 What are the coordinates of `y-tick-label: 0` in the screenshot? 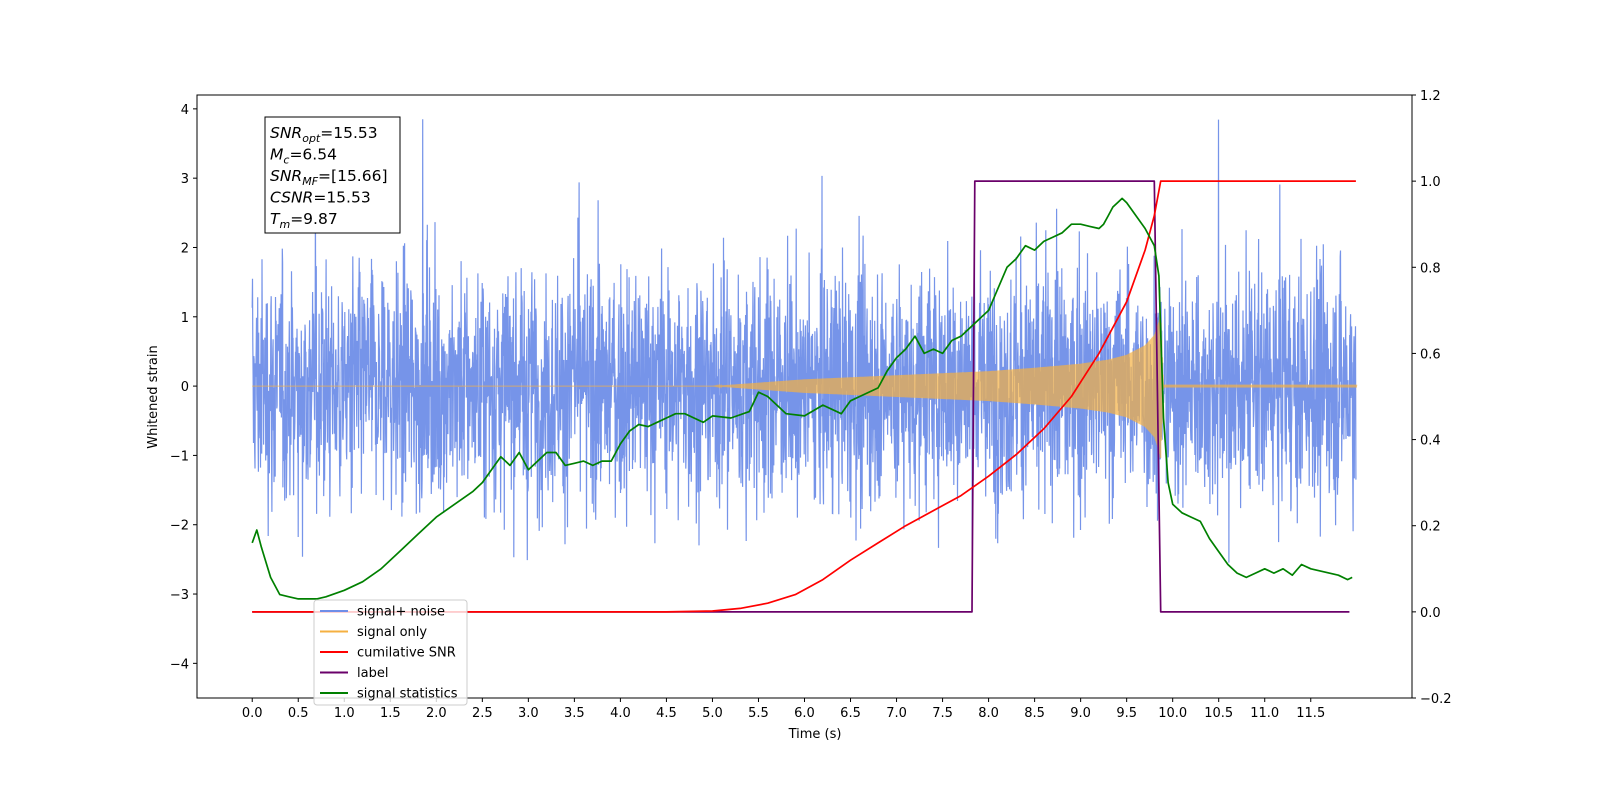 It's located at (185, 387).